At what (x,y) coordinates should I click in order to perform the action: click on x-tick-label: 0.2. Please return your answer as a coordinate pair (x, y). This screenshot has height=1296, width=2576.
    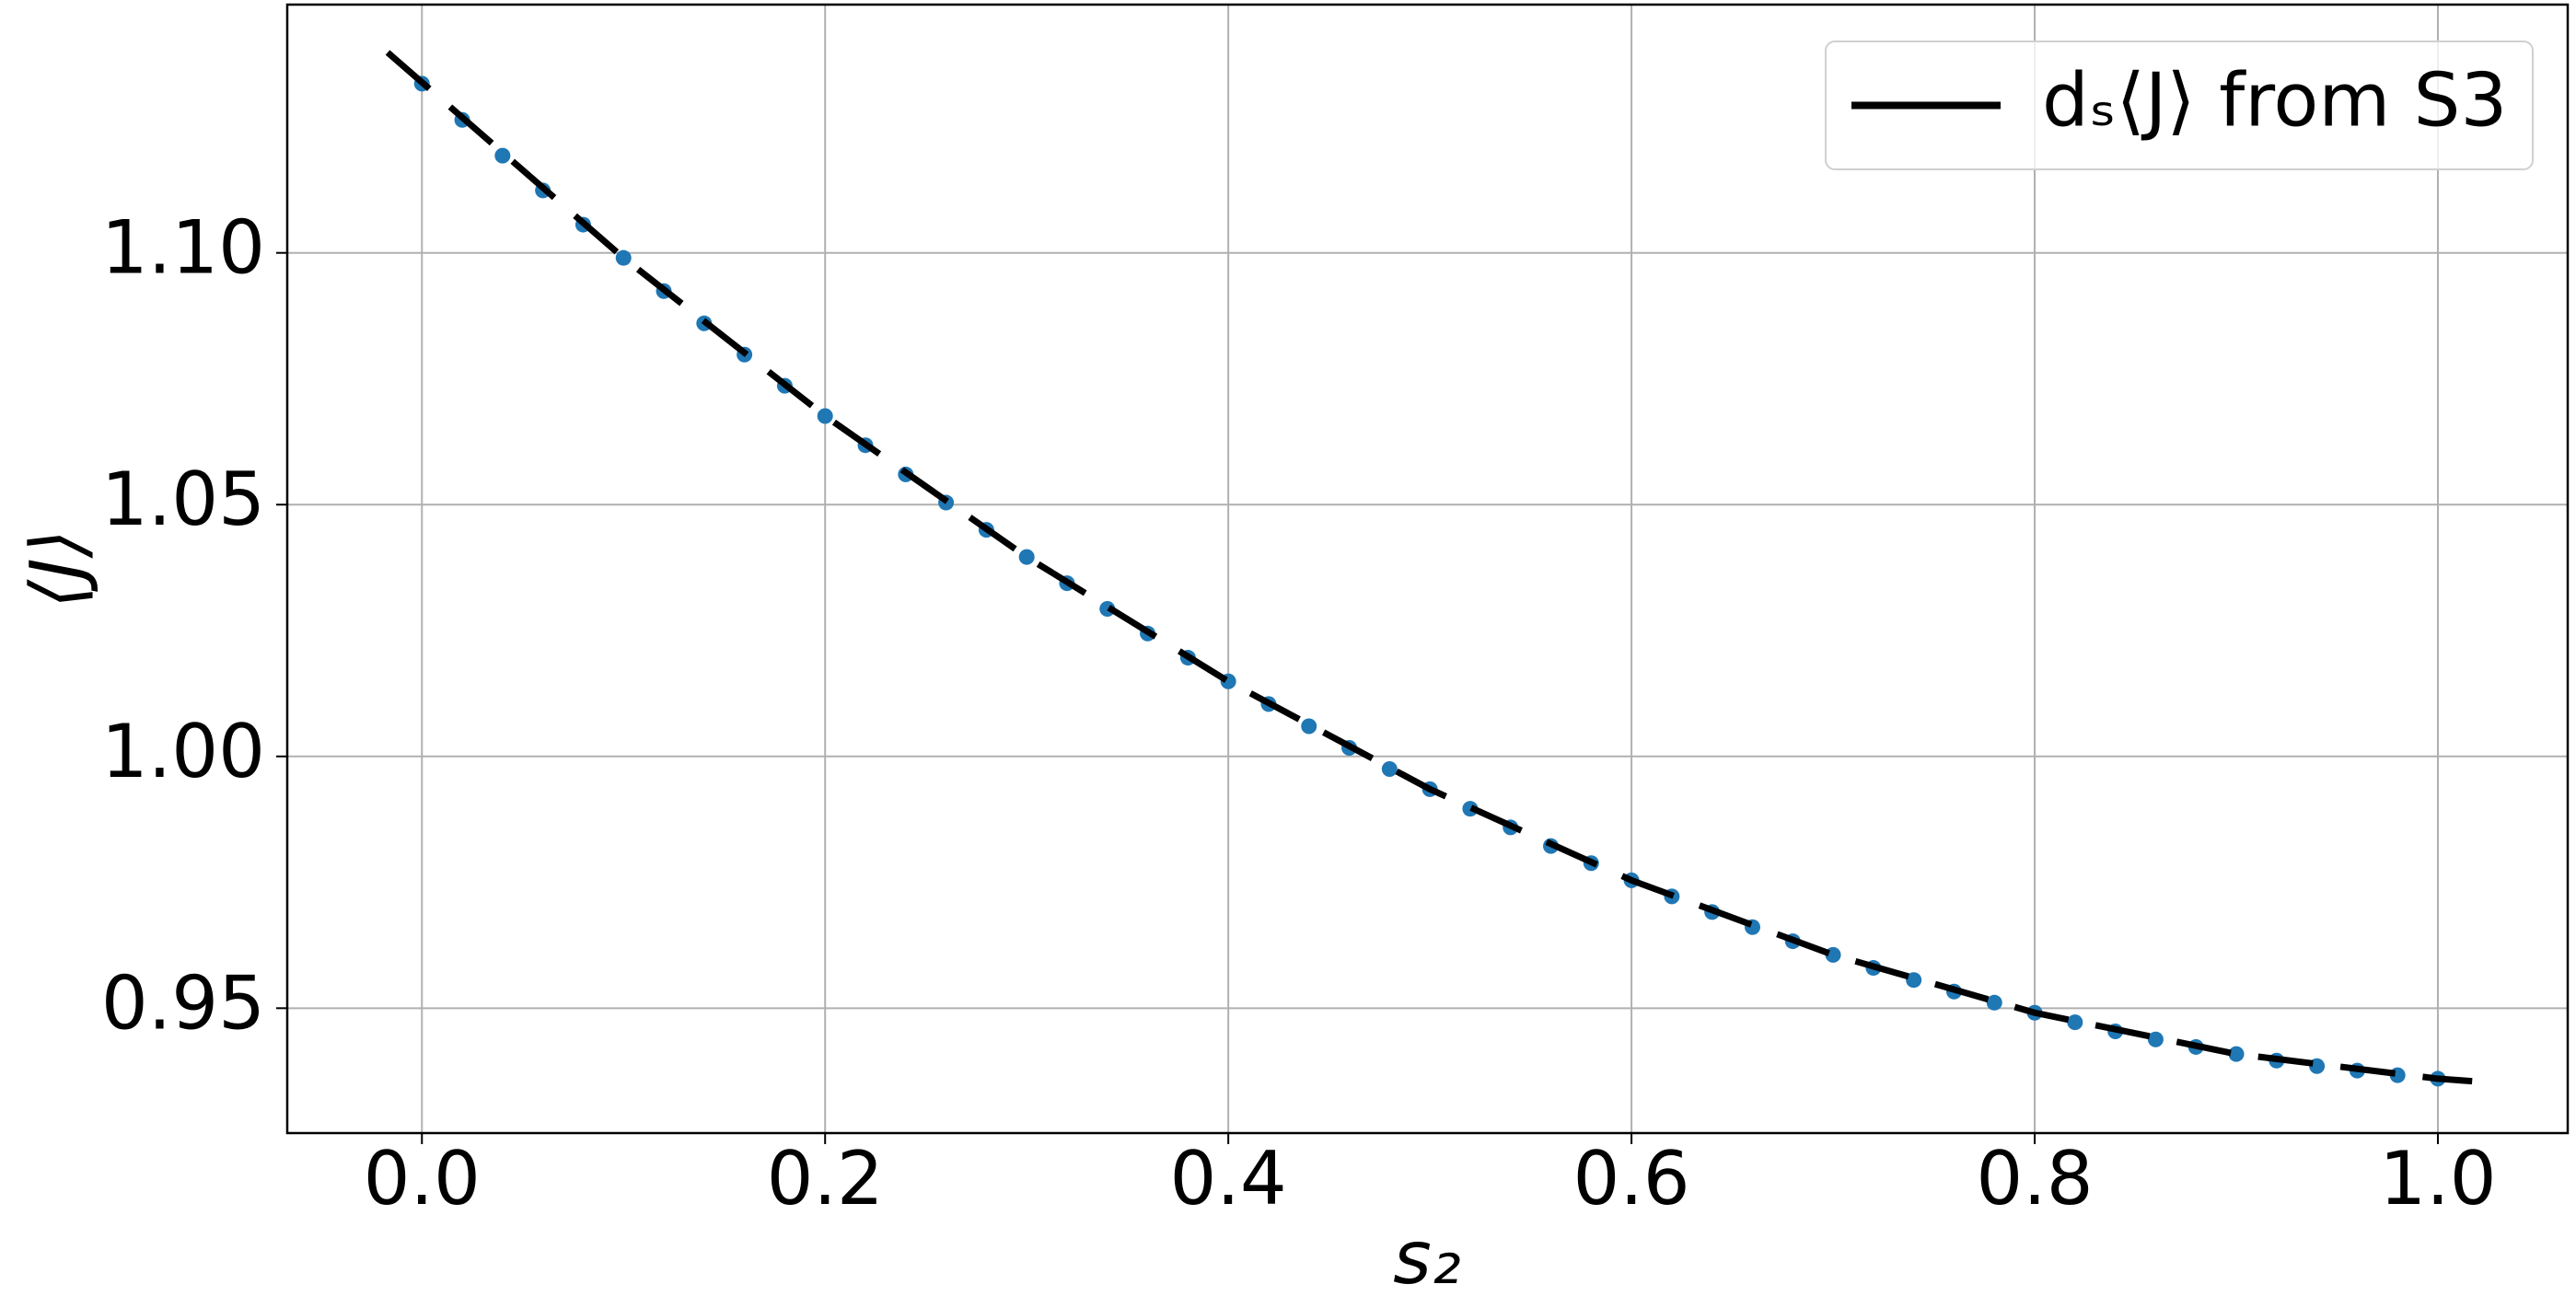
    Looking at the image, I should click on (825, 1178).